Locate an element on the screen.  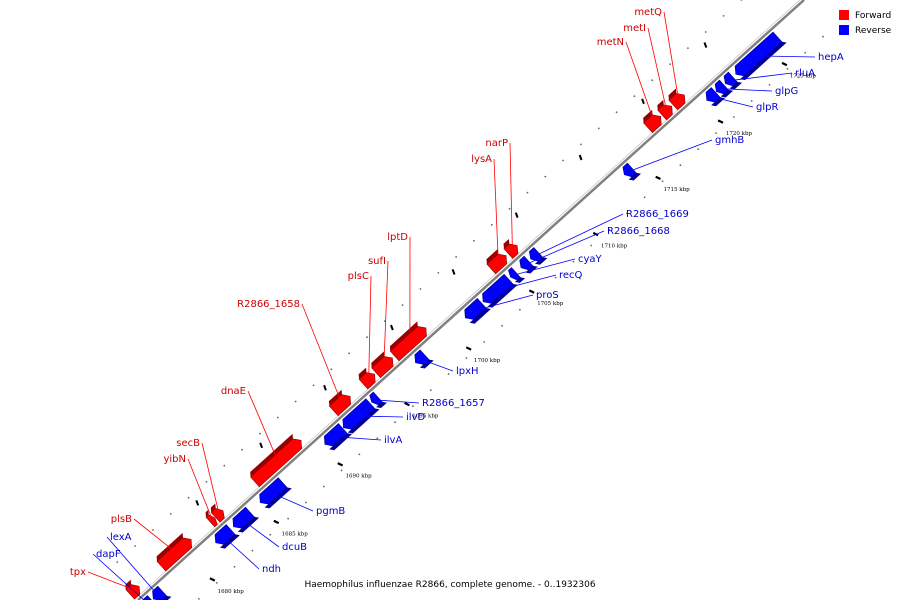
legend-forward-label: Forward is located at coordinates (873, 16).